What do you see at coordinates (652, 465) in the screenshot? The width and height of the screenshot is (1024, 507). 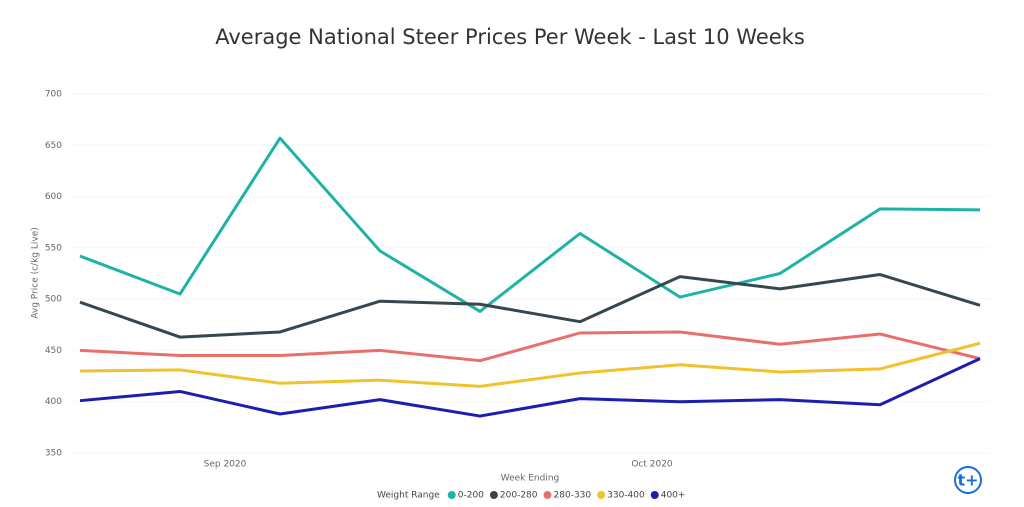 I see `x-tick-label: Oct 2020` at bounding box center [652, 465].